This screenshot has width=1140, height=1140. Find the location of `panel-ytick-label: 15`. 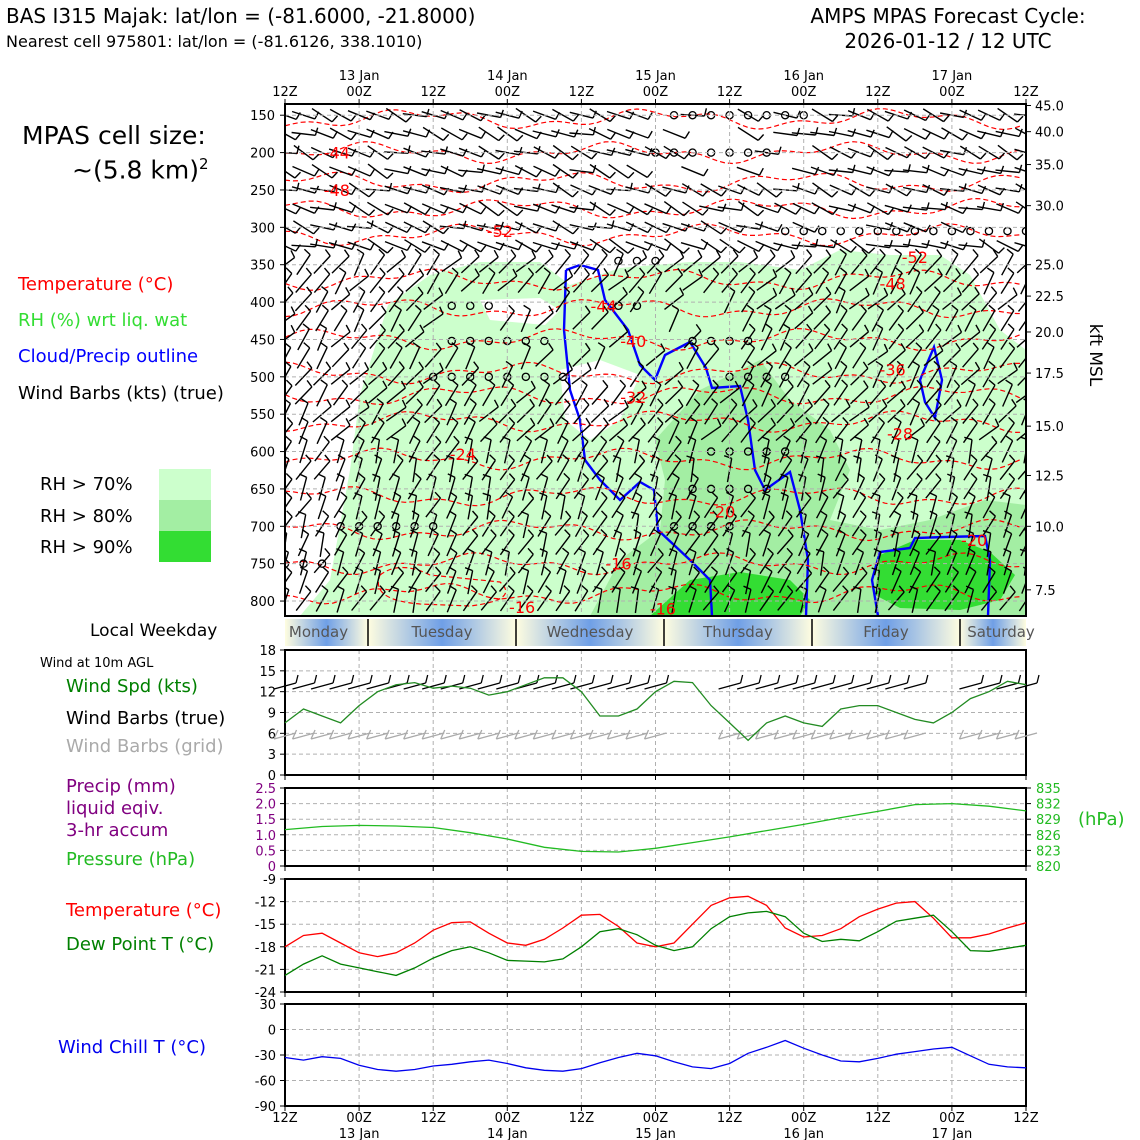

panel-ytick-label: 15 is located at coordinates (267, 672).